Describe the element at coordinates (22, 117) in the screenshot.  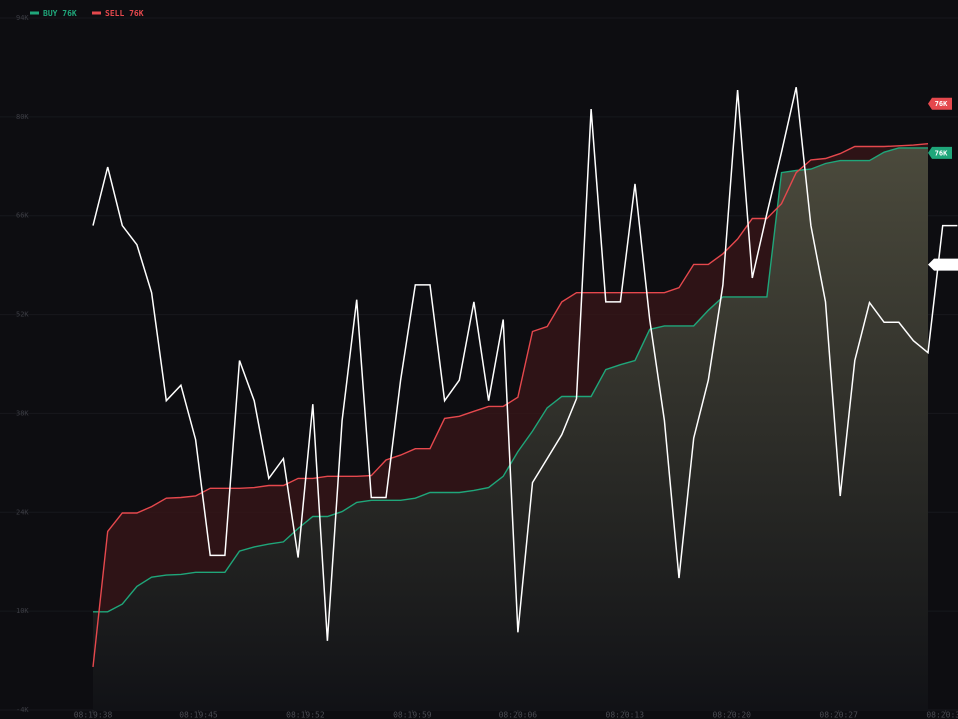
I see `y-tick-label: 80K` at that location.